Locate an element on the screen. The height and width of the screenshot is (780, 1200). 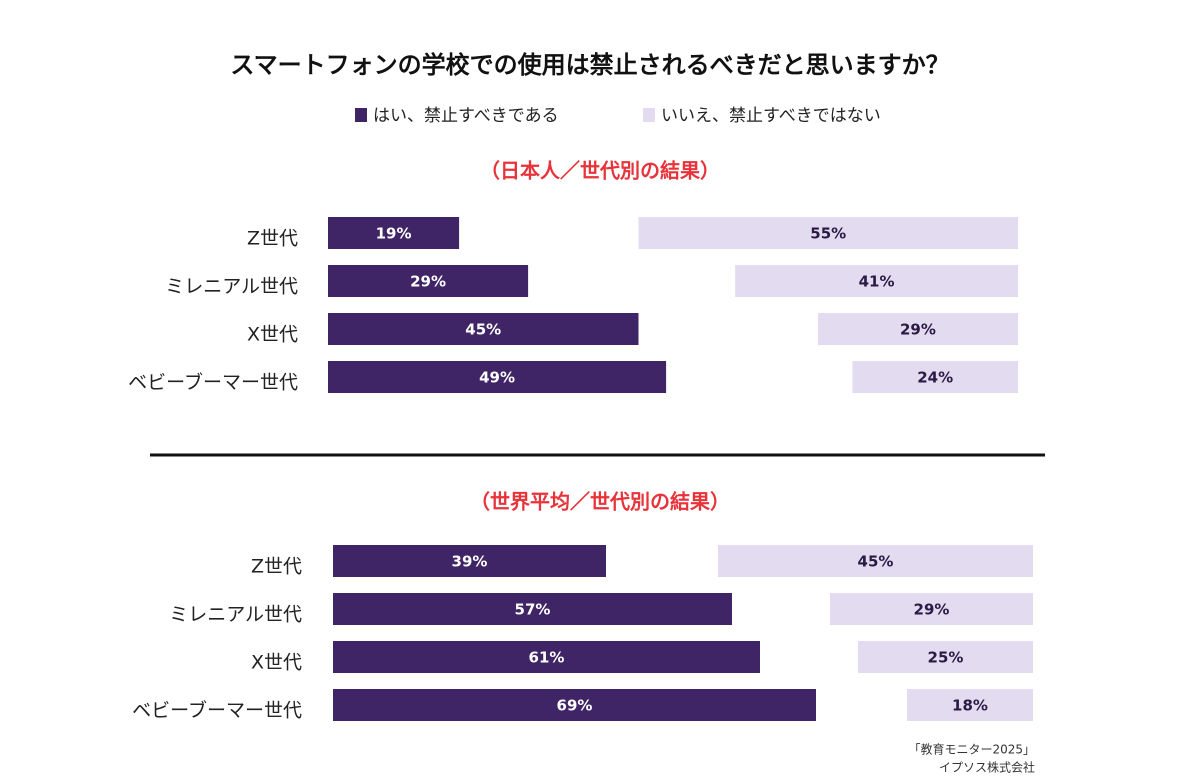
value-label: 19% is located at coordinates (394, 234).